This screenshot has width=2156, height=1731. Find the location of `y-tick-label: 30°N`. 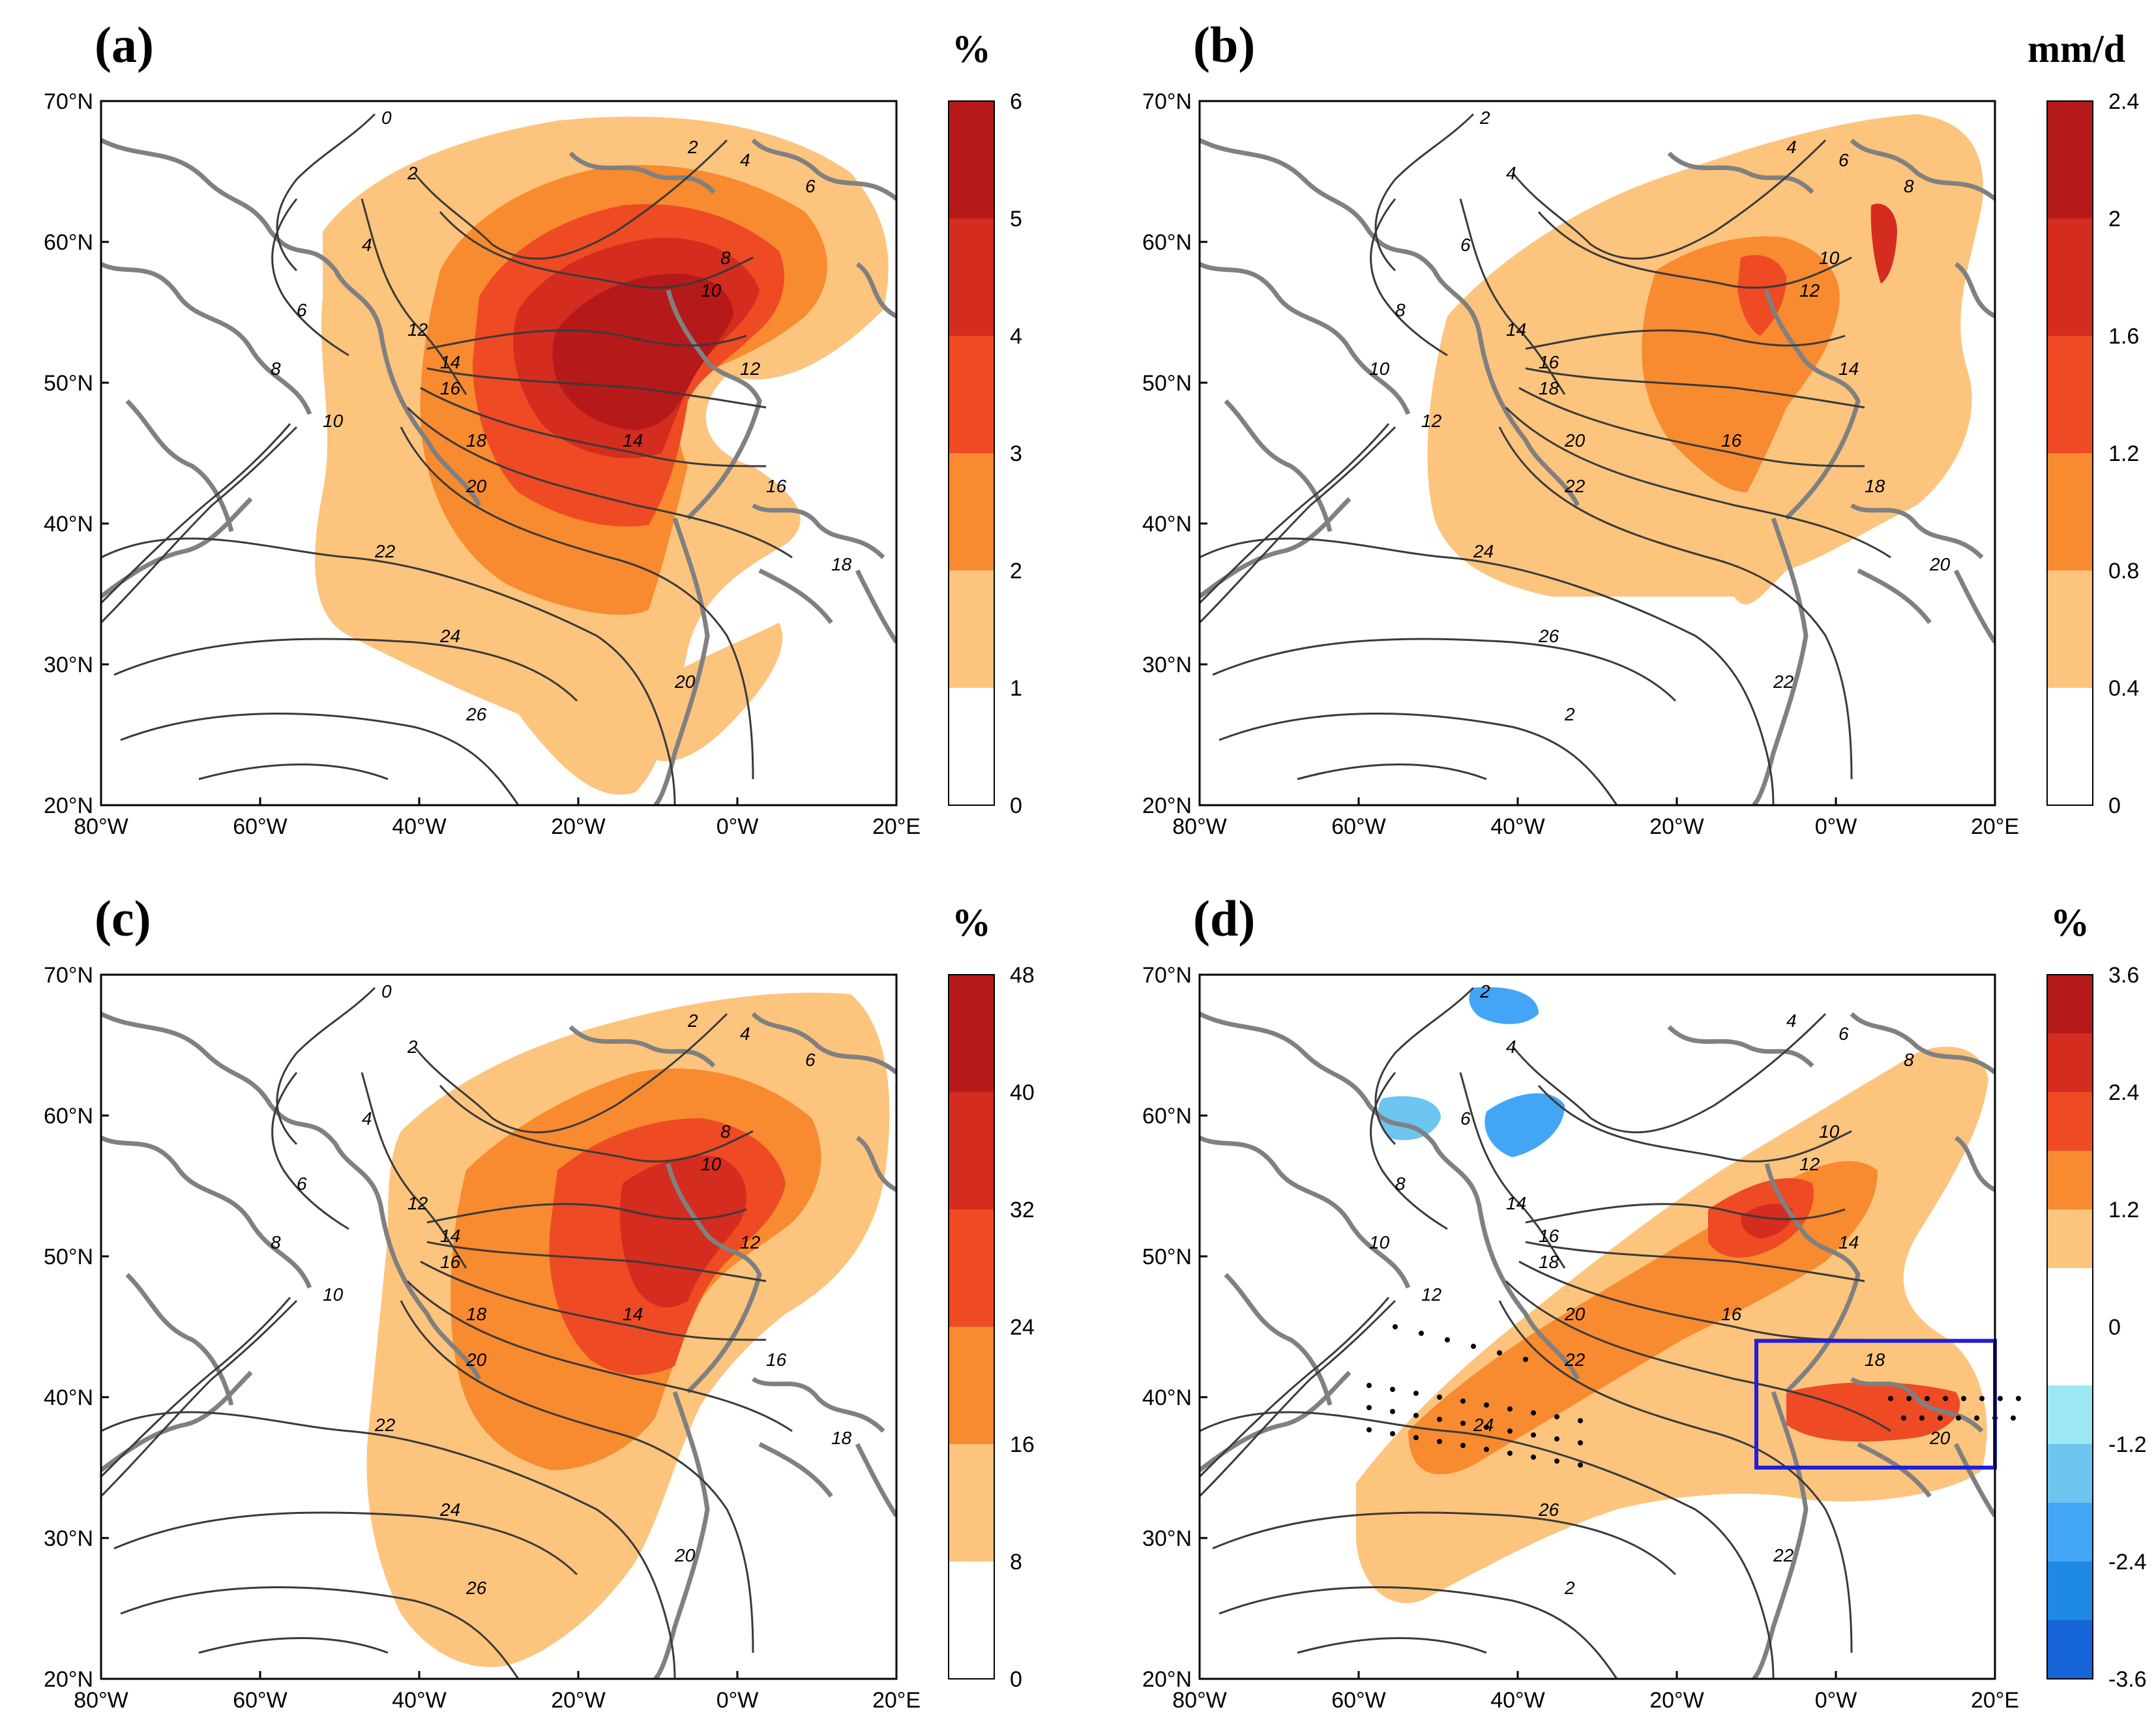

y-tick-label: 30°N is located at coordinates (1167, 1538).